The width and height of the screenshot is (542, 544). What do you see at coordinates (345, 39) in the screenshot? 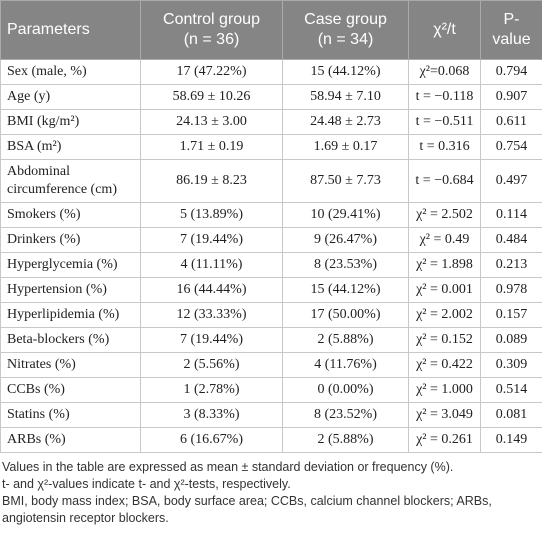
I see `header-line: (n = 34)` at bounding box center [345, 39].